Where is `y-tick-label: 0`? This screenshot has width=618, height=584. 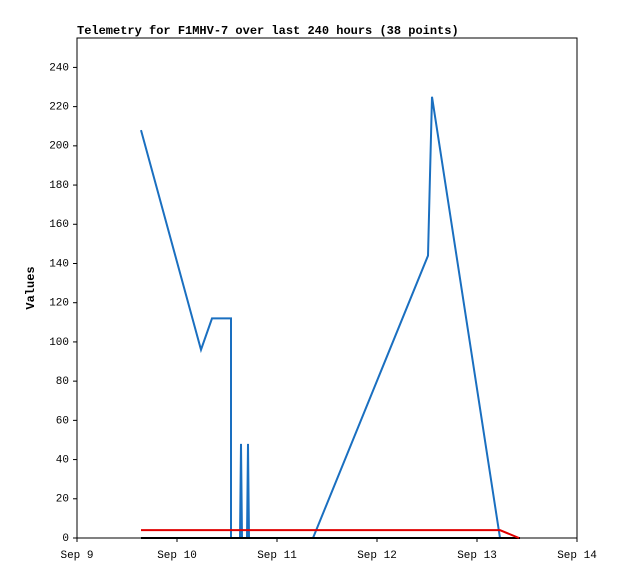 y-tick-label: 0 is located at coordinates (65, 539).